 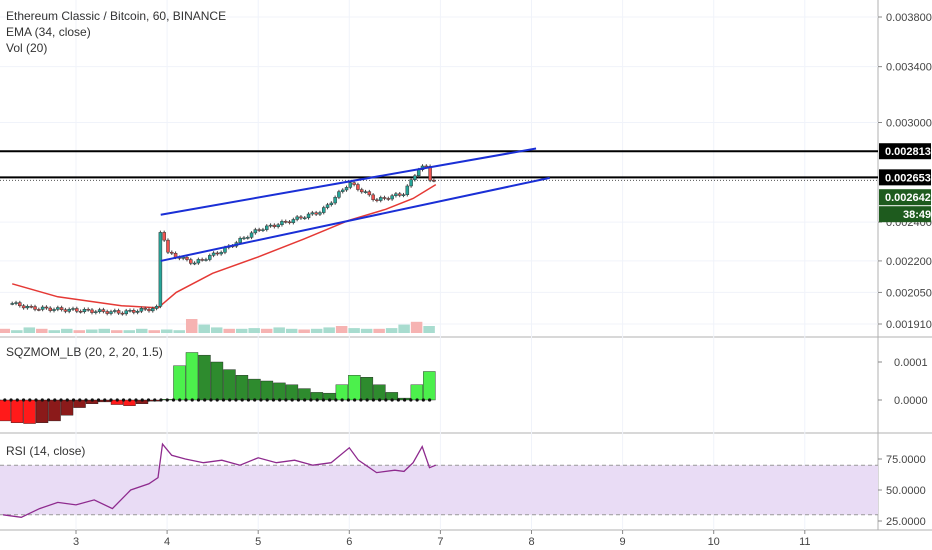 What do you see at coordinates (348, 181) in the screenshot?
I see `channel-upper-line` at bounding box center [348, 181].